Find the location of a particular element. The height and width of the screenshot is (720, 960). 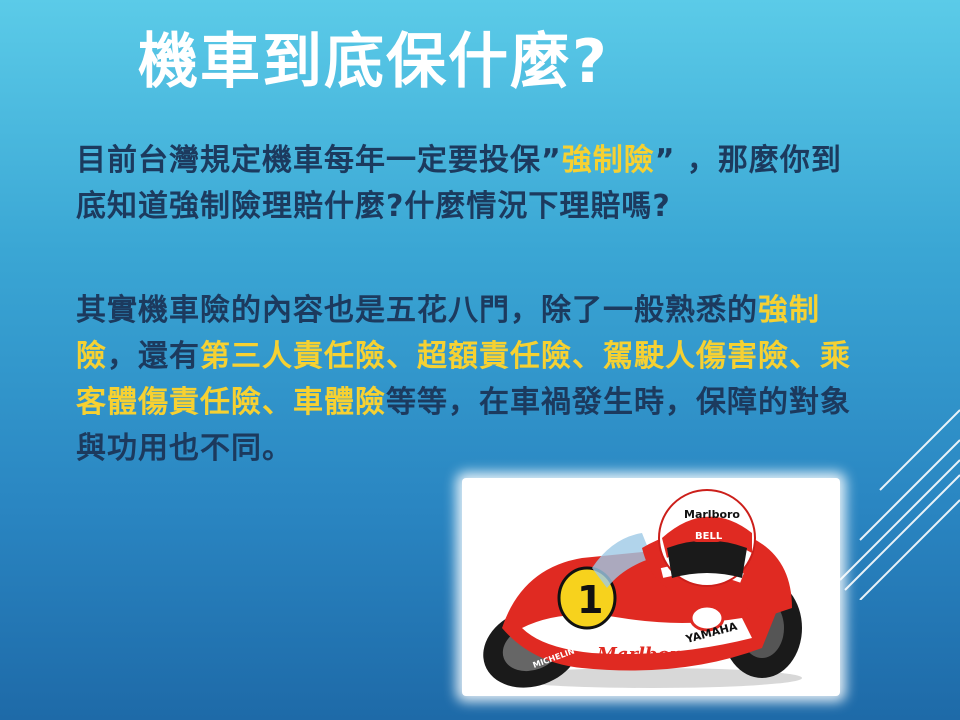

paragraph-2-text-3: 等等，在車禍發生時，保障的對象與功用也不同。 is located at coordinates (463, 425).